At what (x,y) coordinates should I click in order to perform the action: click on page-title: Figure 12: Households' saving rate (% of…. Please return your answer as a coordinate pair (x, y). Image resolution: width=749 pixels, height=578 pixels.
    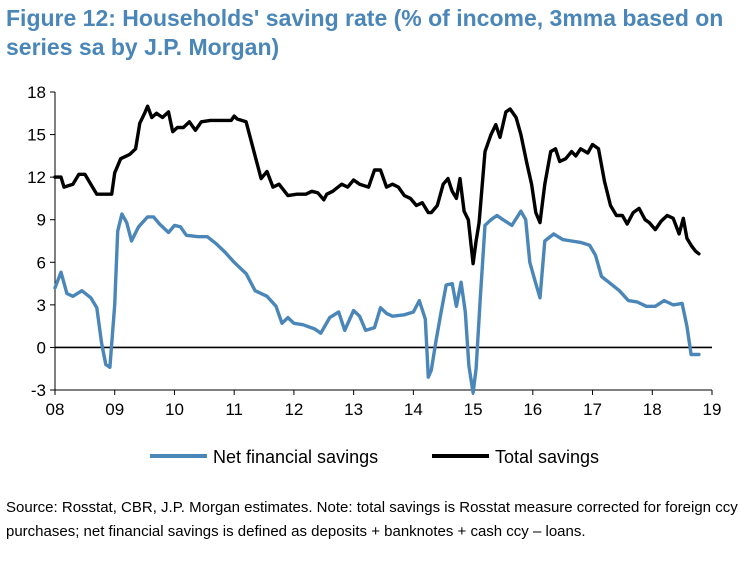
    Looking at the image, I should click on (365, 32).